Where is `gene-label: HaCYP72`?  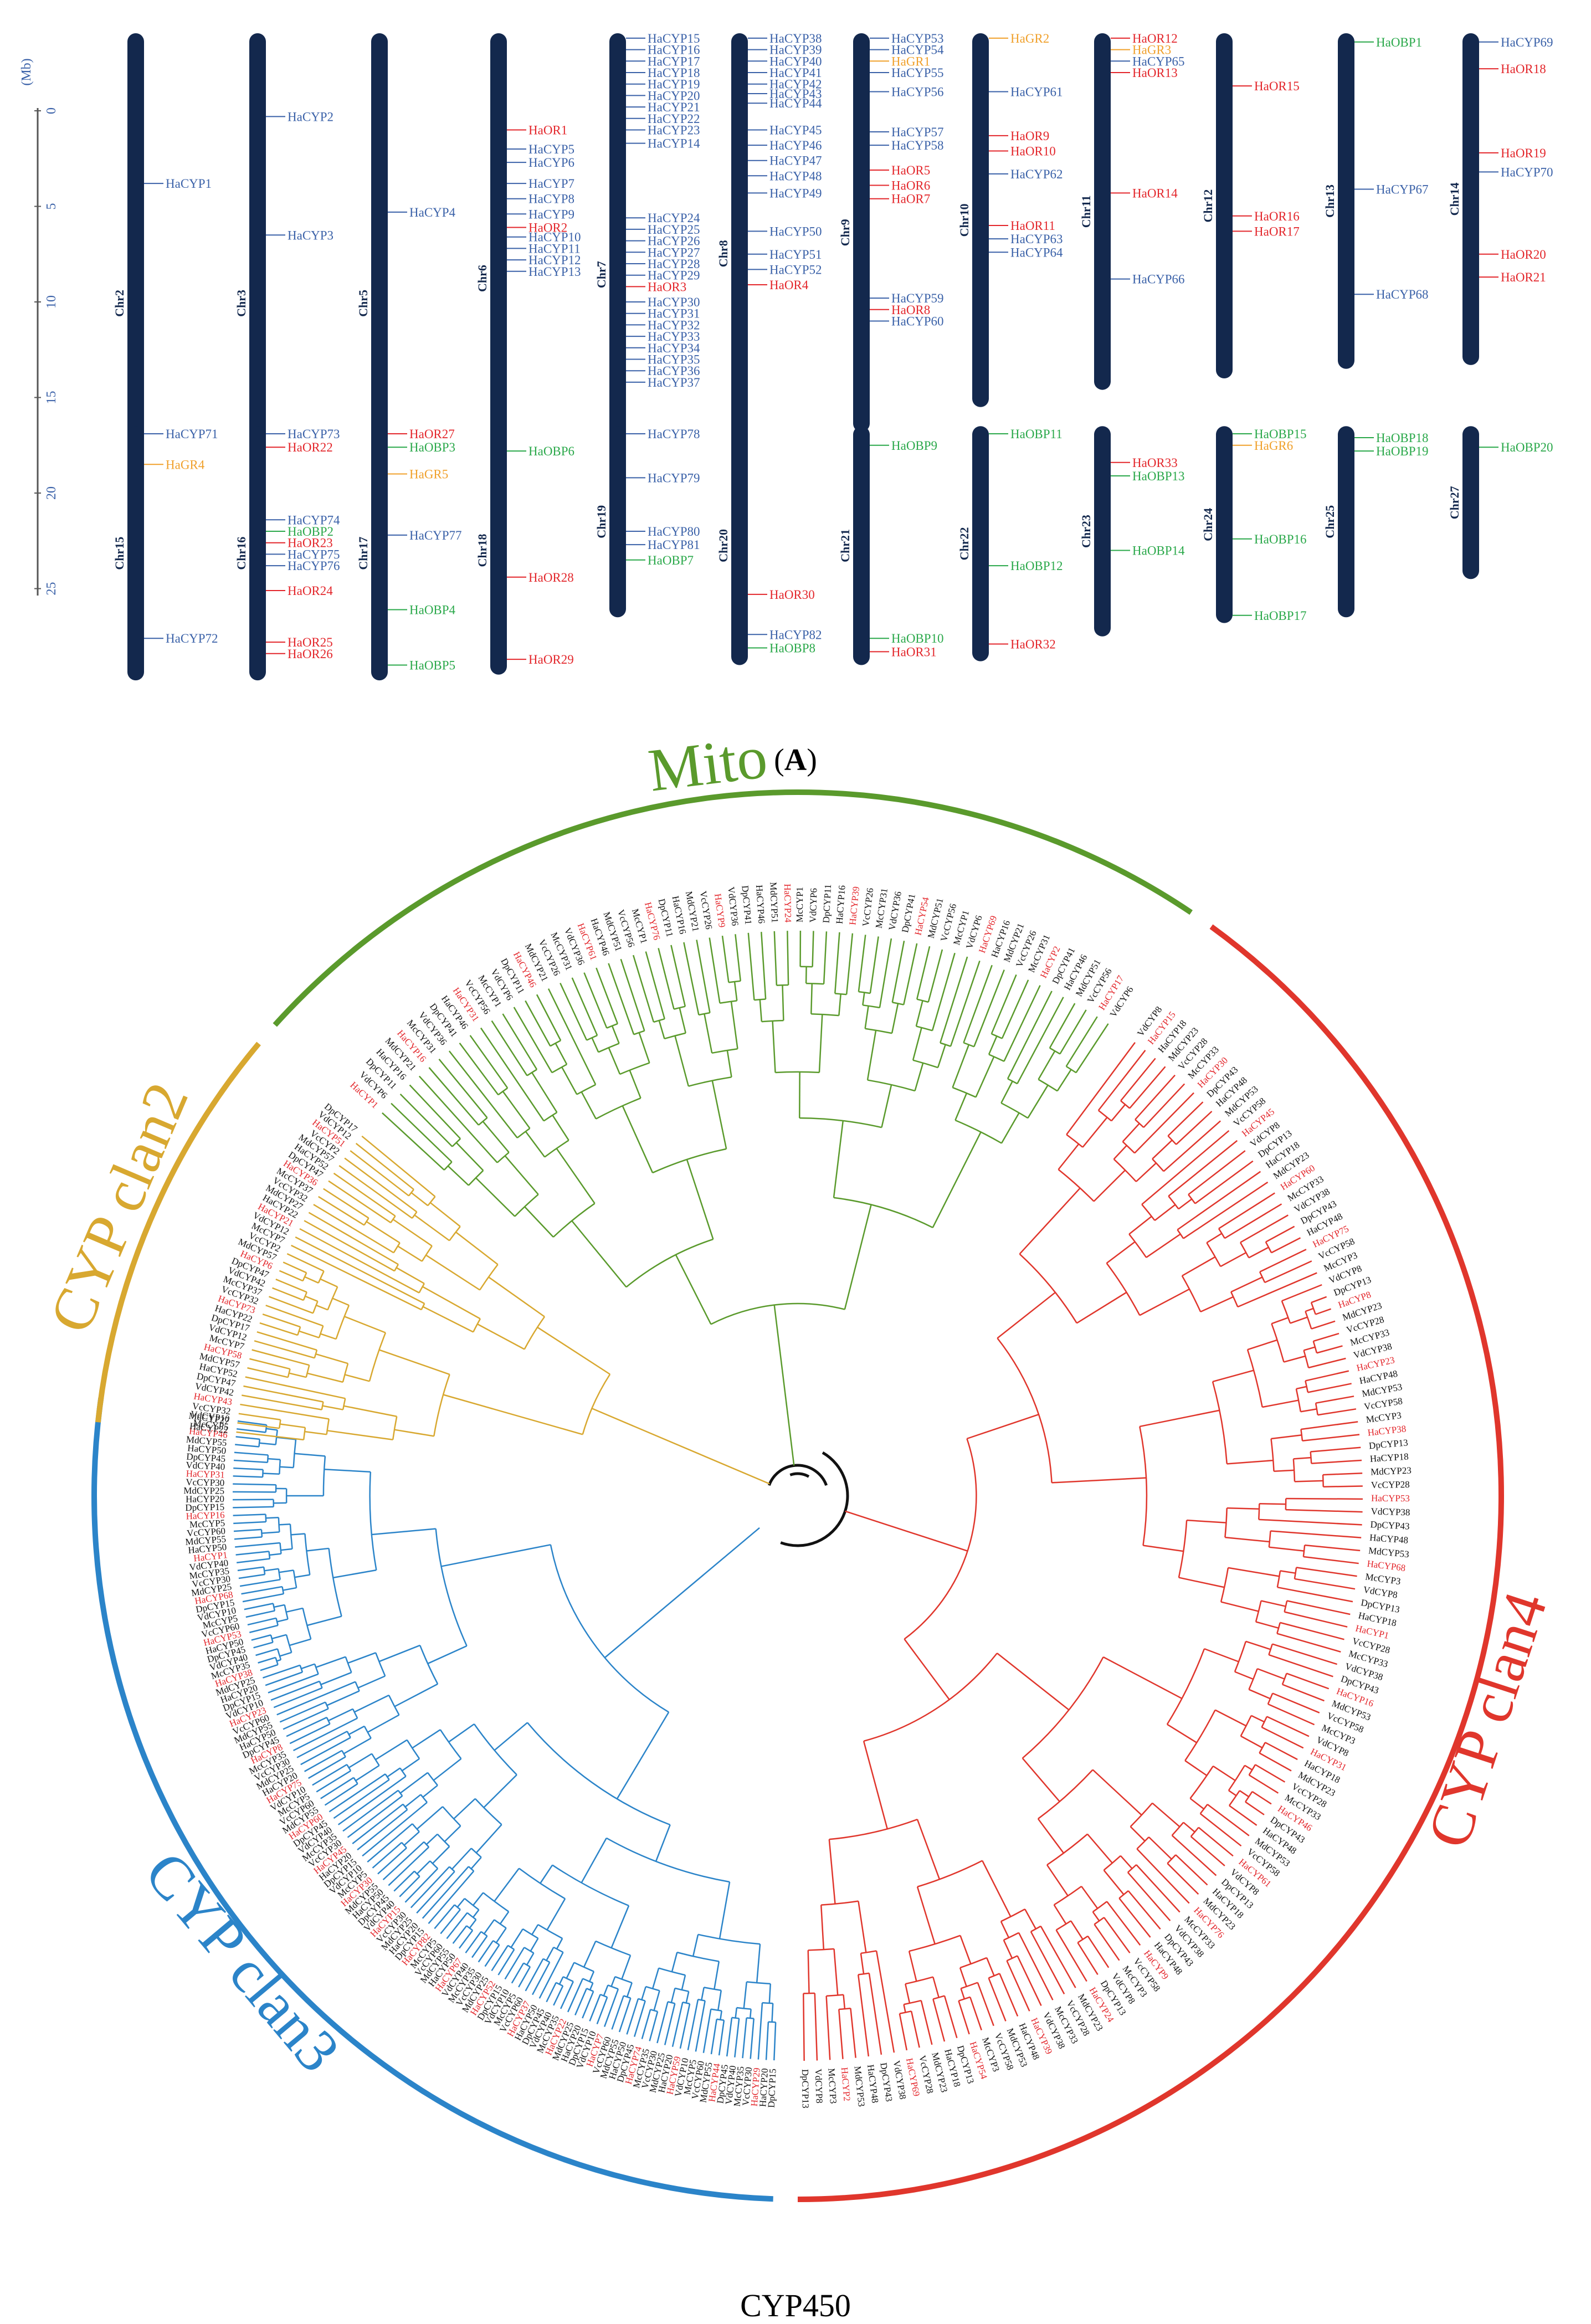 gene-label: HaCYP72 is located at coordinates (192, 638).